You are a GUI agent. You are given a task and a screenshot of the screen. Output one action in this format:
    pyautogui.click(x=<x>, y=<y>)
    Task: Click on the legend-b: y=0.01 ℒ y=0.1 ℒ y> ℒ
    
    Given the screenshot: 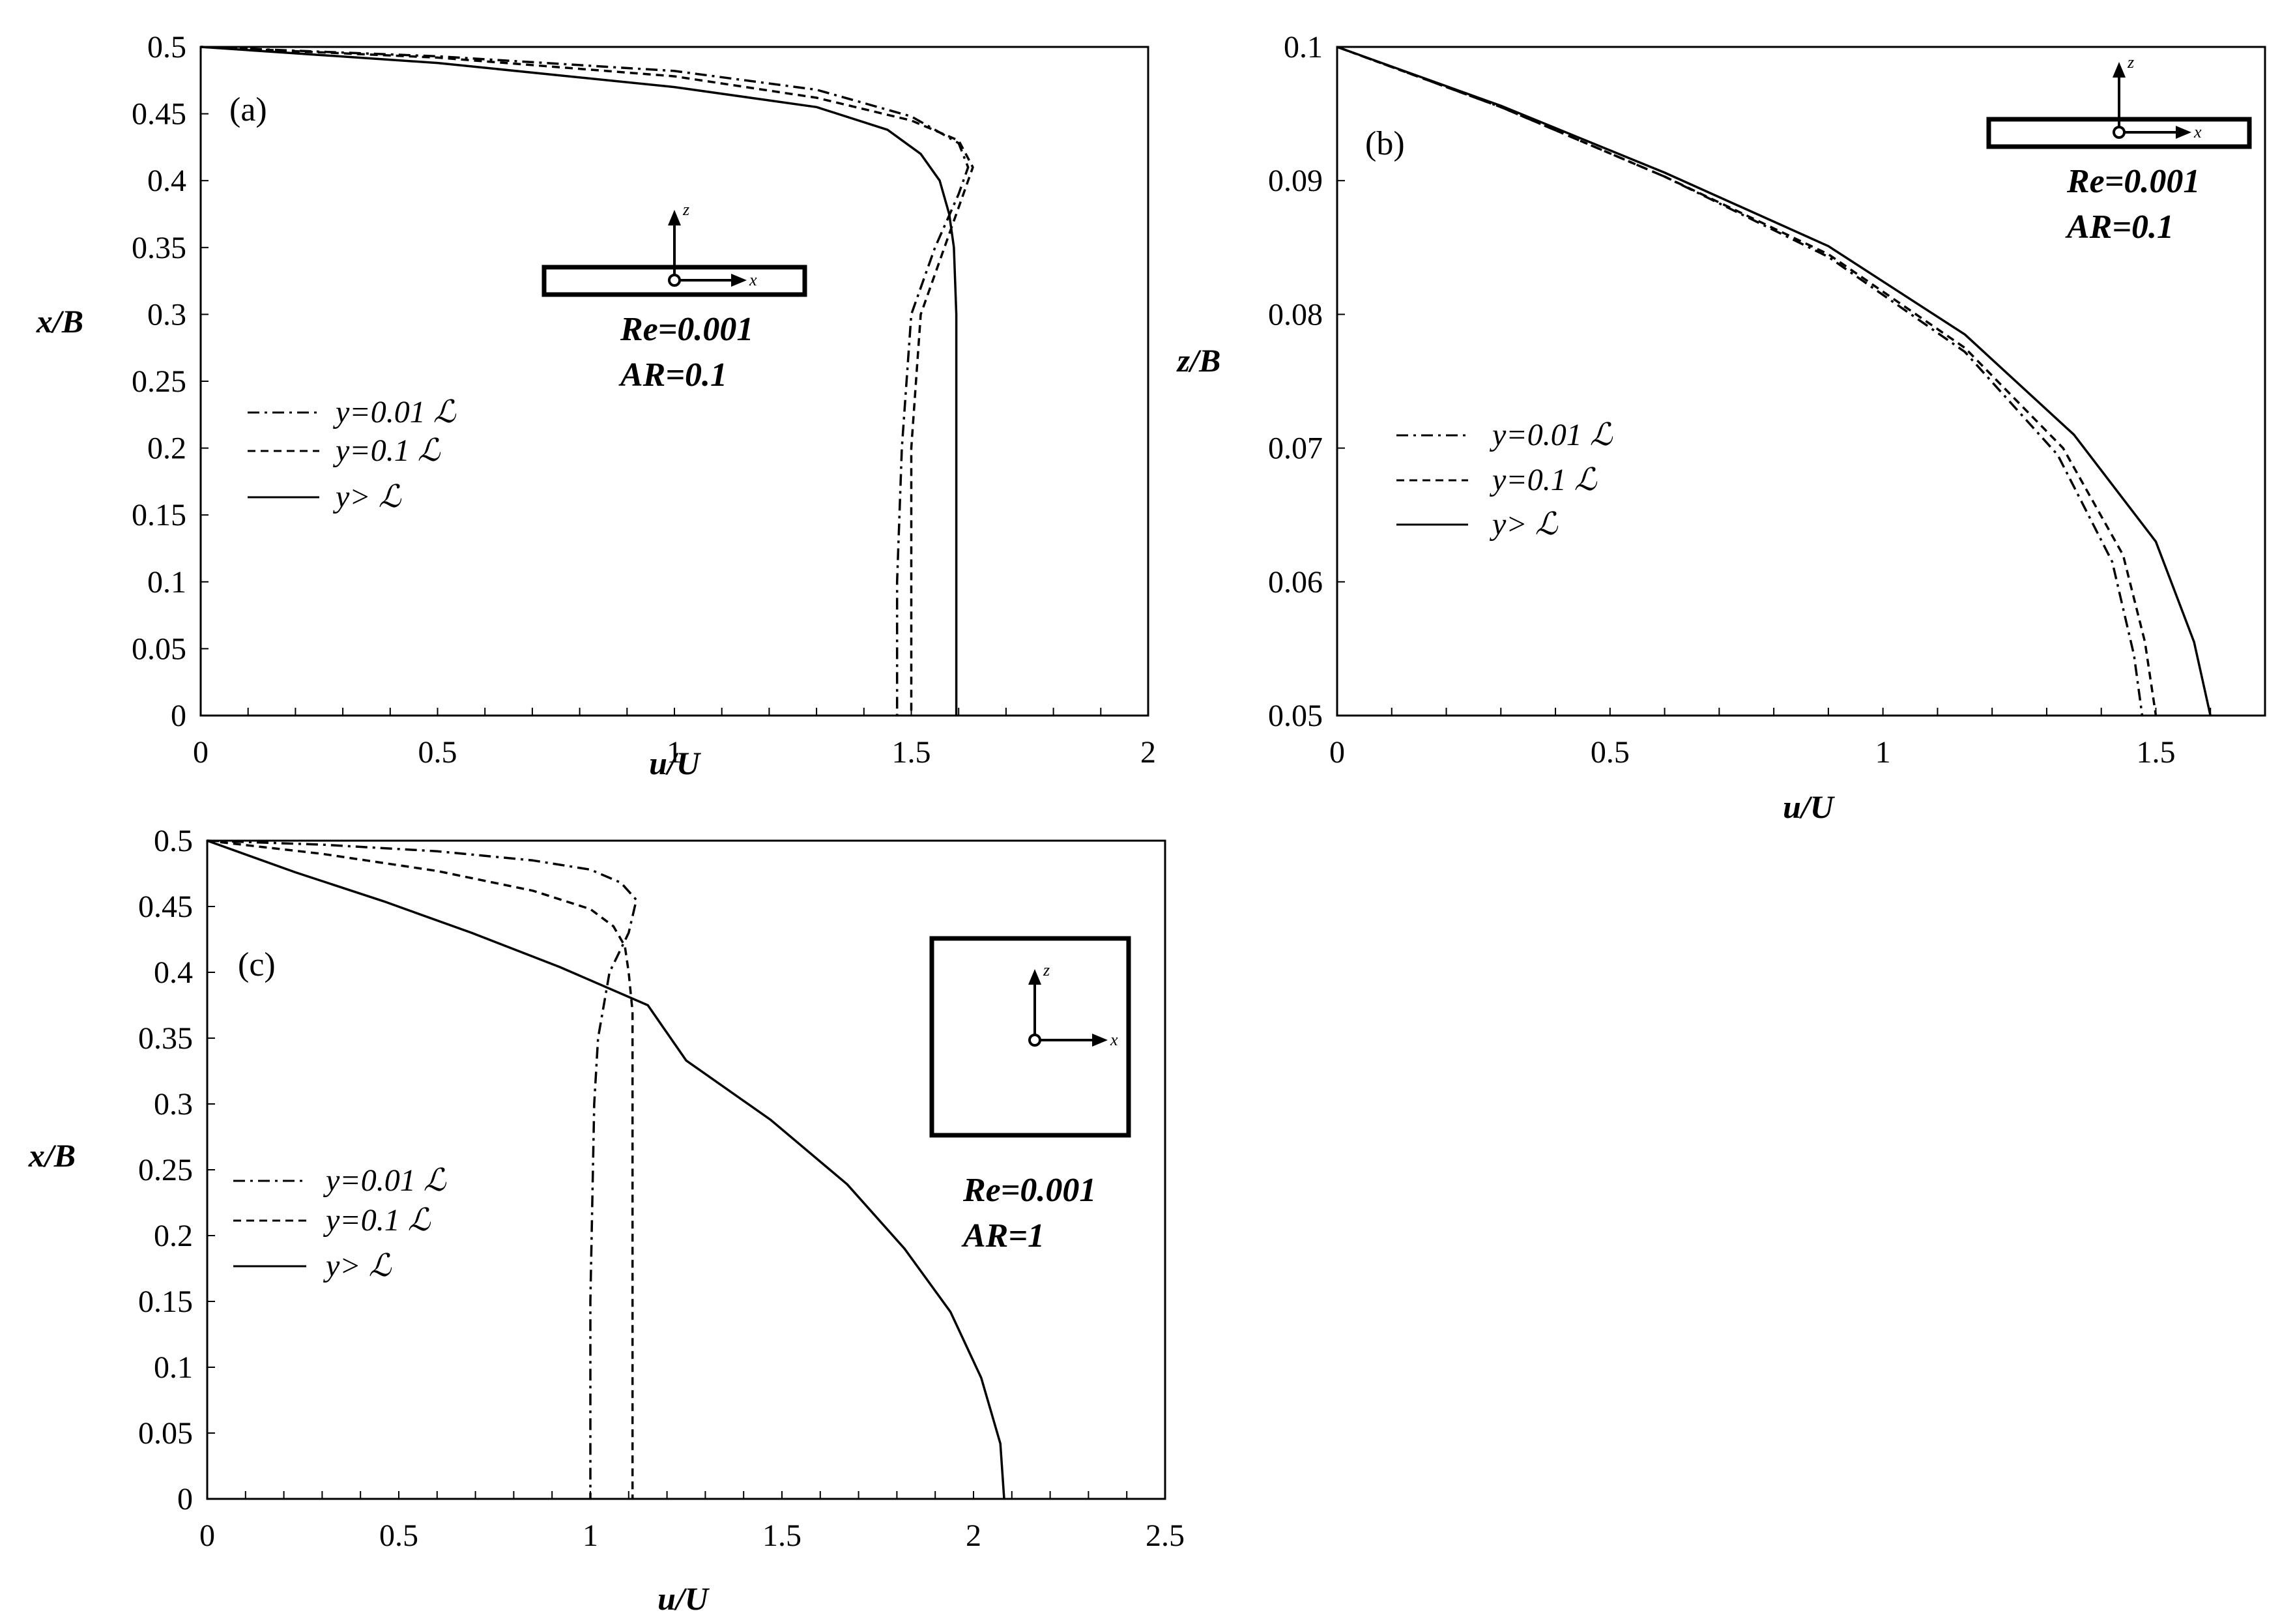 What is the action you would take?
    pyautogui.click(x=1504, y=480)
    